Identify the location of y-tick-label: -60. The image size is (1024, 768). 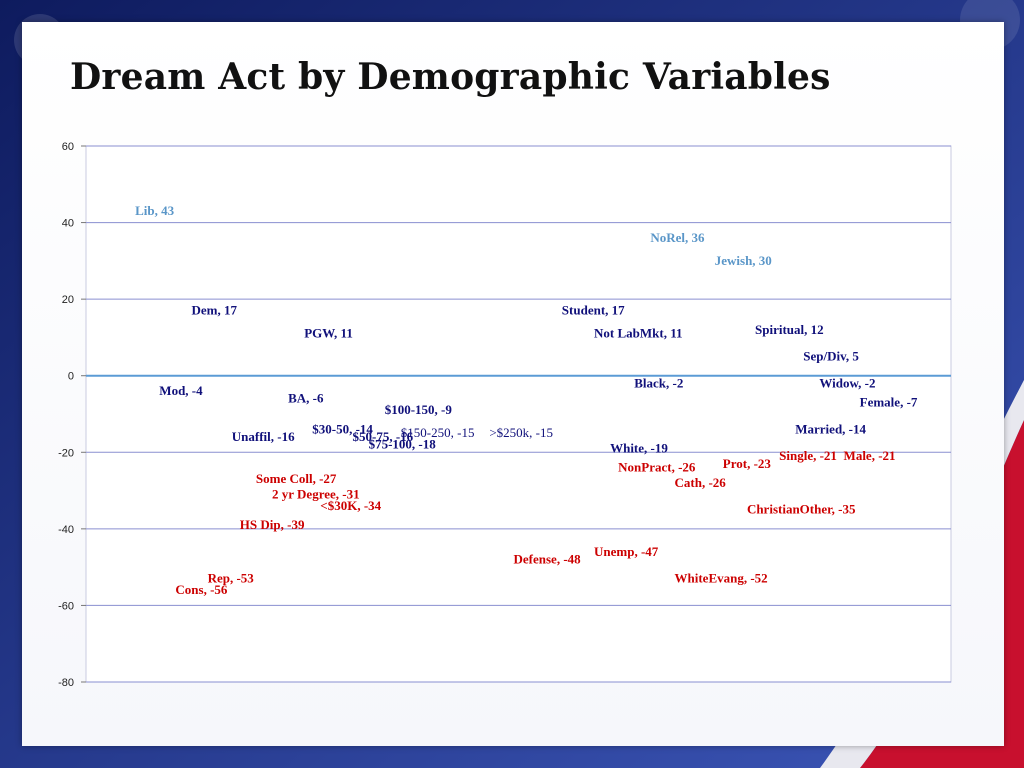
(66, 606).